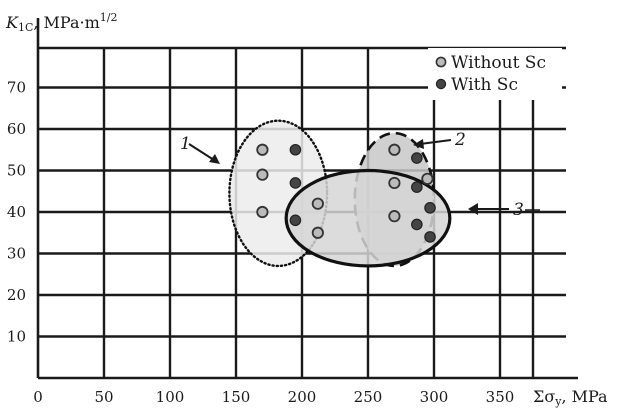  I want to click on data-points, so click(346, 193).